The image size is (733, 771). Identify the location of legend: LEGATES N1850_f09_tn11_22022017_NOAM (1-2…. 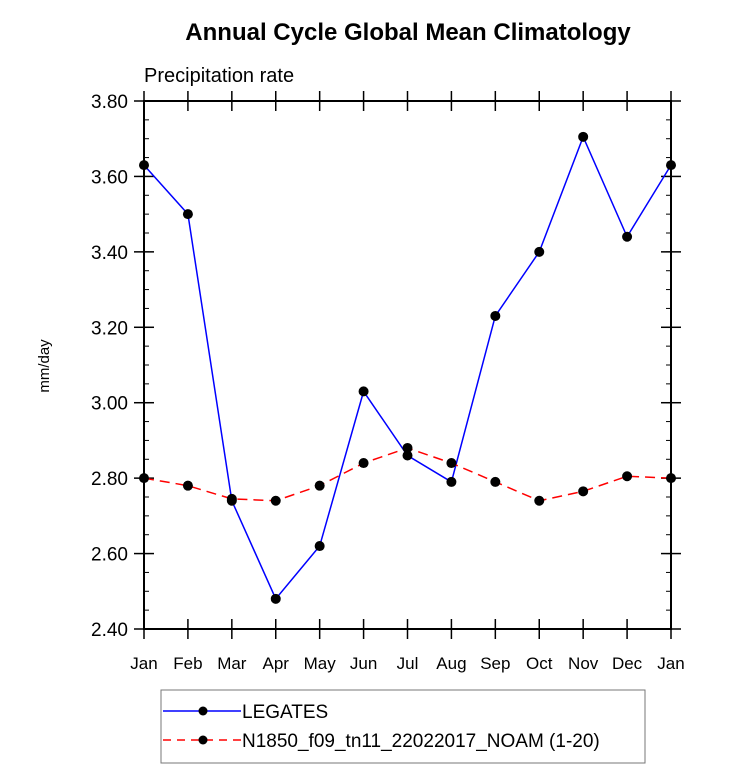
(403, 726).